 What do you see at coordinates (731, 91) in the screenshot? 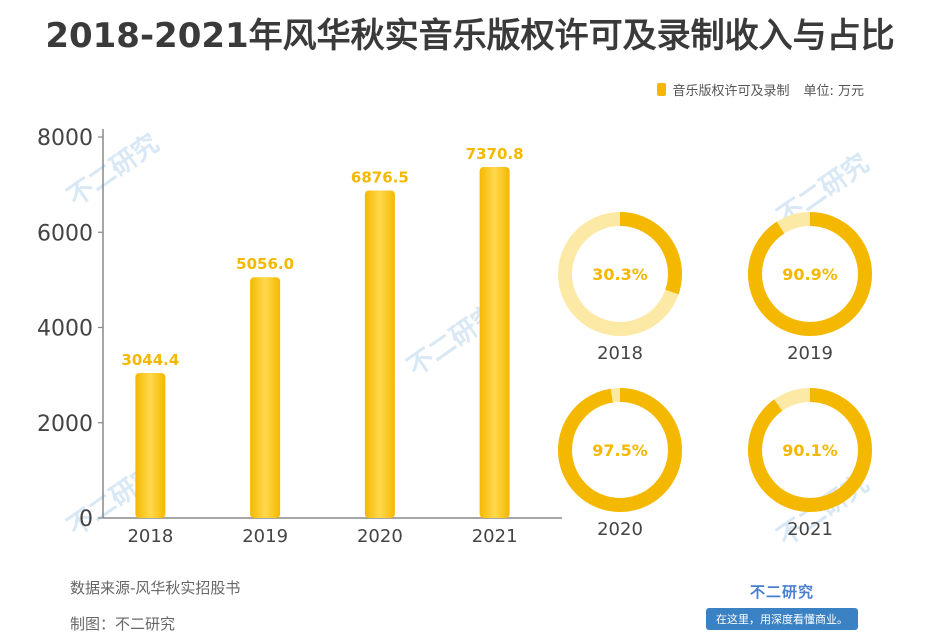
I see `legend-series-label: 音乐版权许可及录制` at bounding box center [731, 91].